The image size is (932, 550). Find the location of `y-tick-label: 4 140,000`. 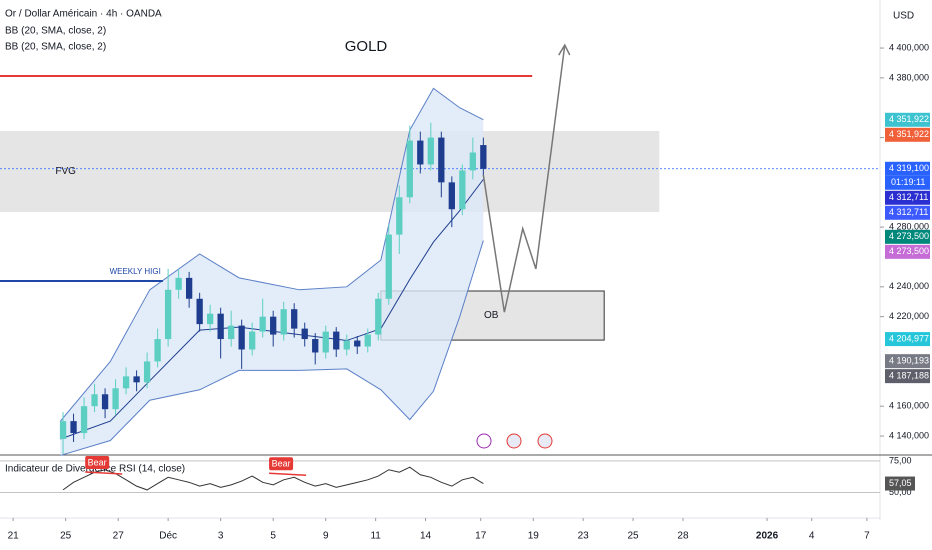

y-tick-label: 4 140,000 is located at coordinates (909, 435).